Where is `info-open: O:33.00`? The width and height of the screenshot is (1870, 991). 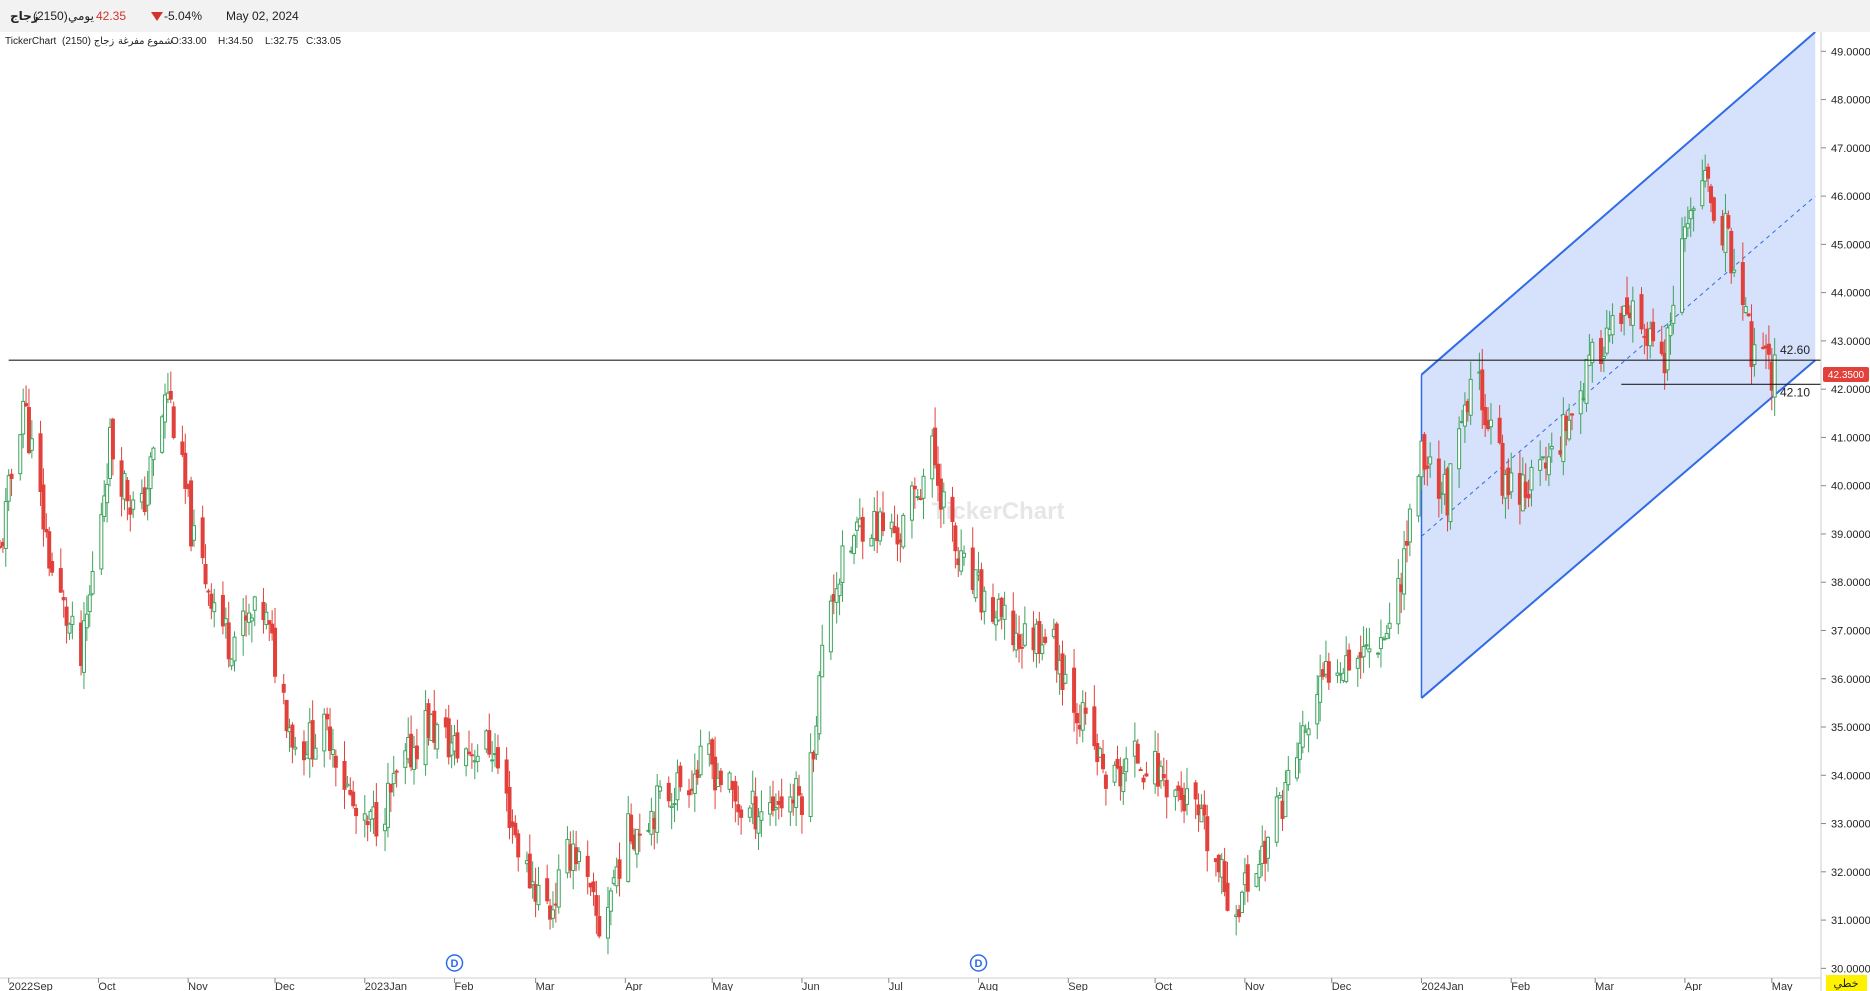 info-open: O:33.00 is located at coordinates (189, 41).